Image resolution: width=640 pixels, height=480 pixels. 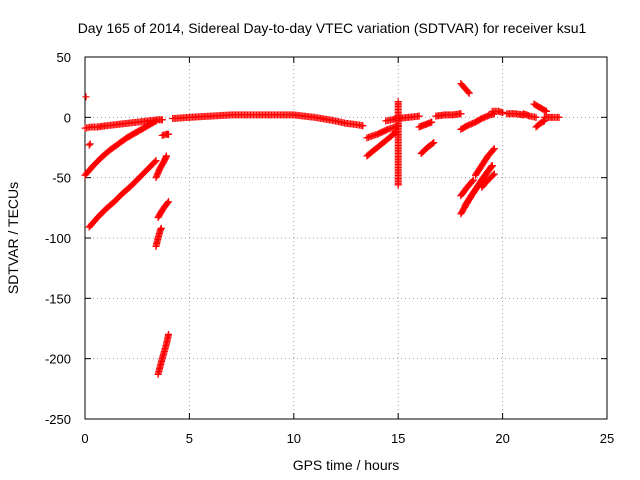 I want to click on x-tick-label: 10, so click(x=294, y=438).